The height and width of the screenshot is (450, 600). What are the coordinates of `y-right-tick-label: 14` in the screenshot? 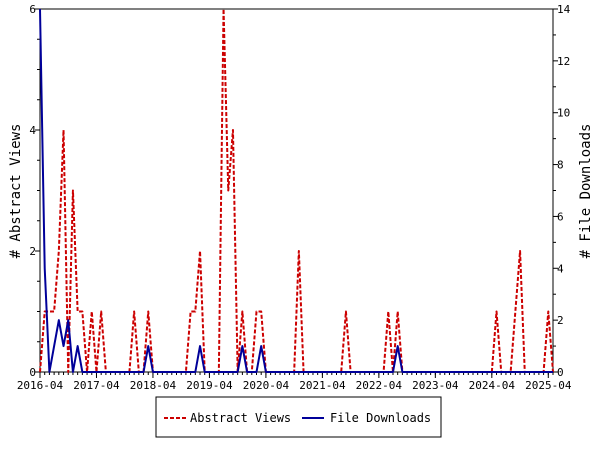 It's located at (564, 9).